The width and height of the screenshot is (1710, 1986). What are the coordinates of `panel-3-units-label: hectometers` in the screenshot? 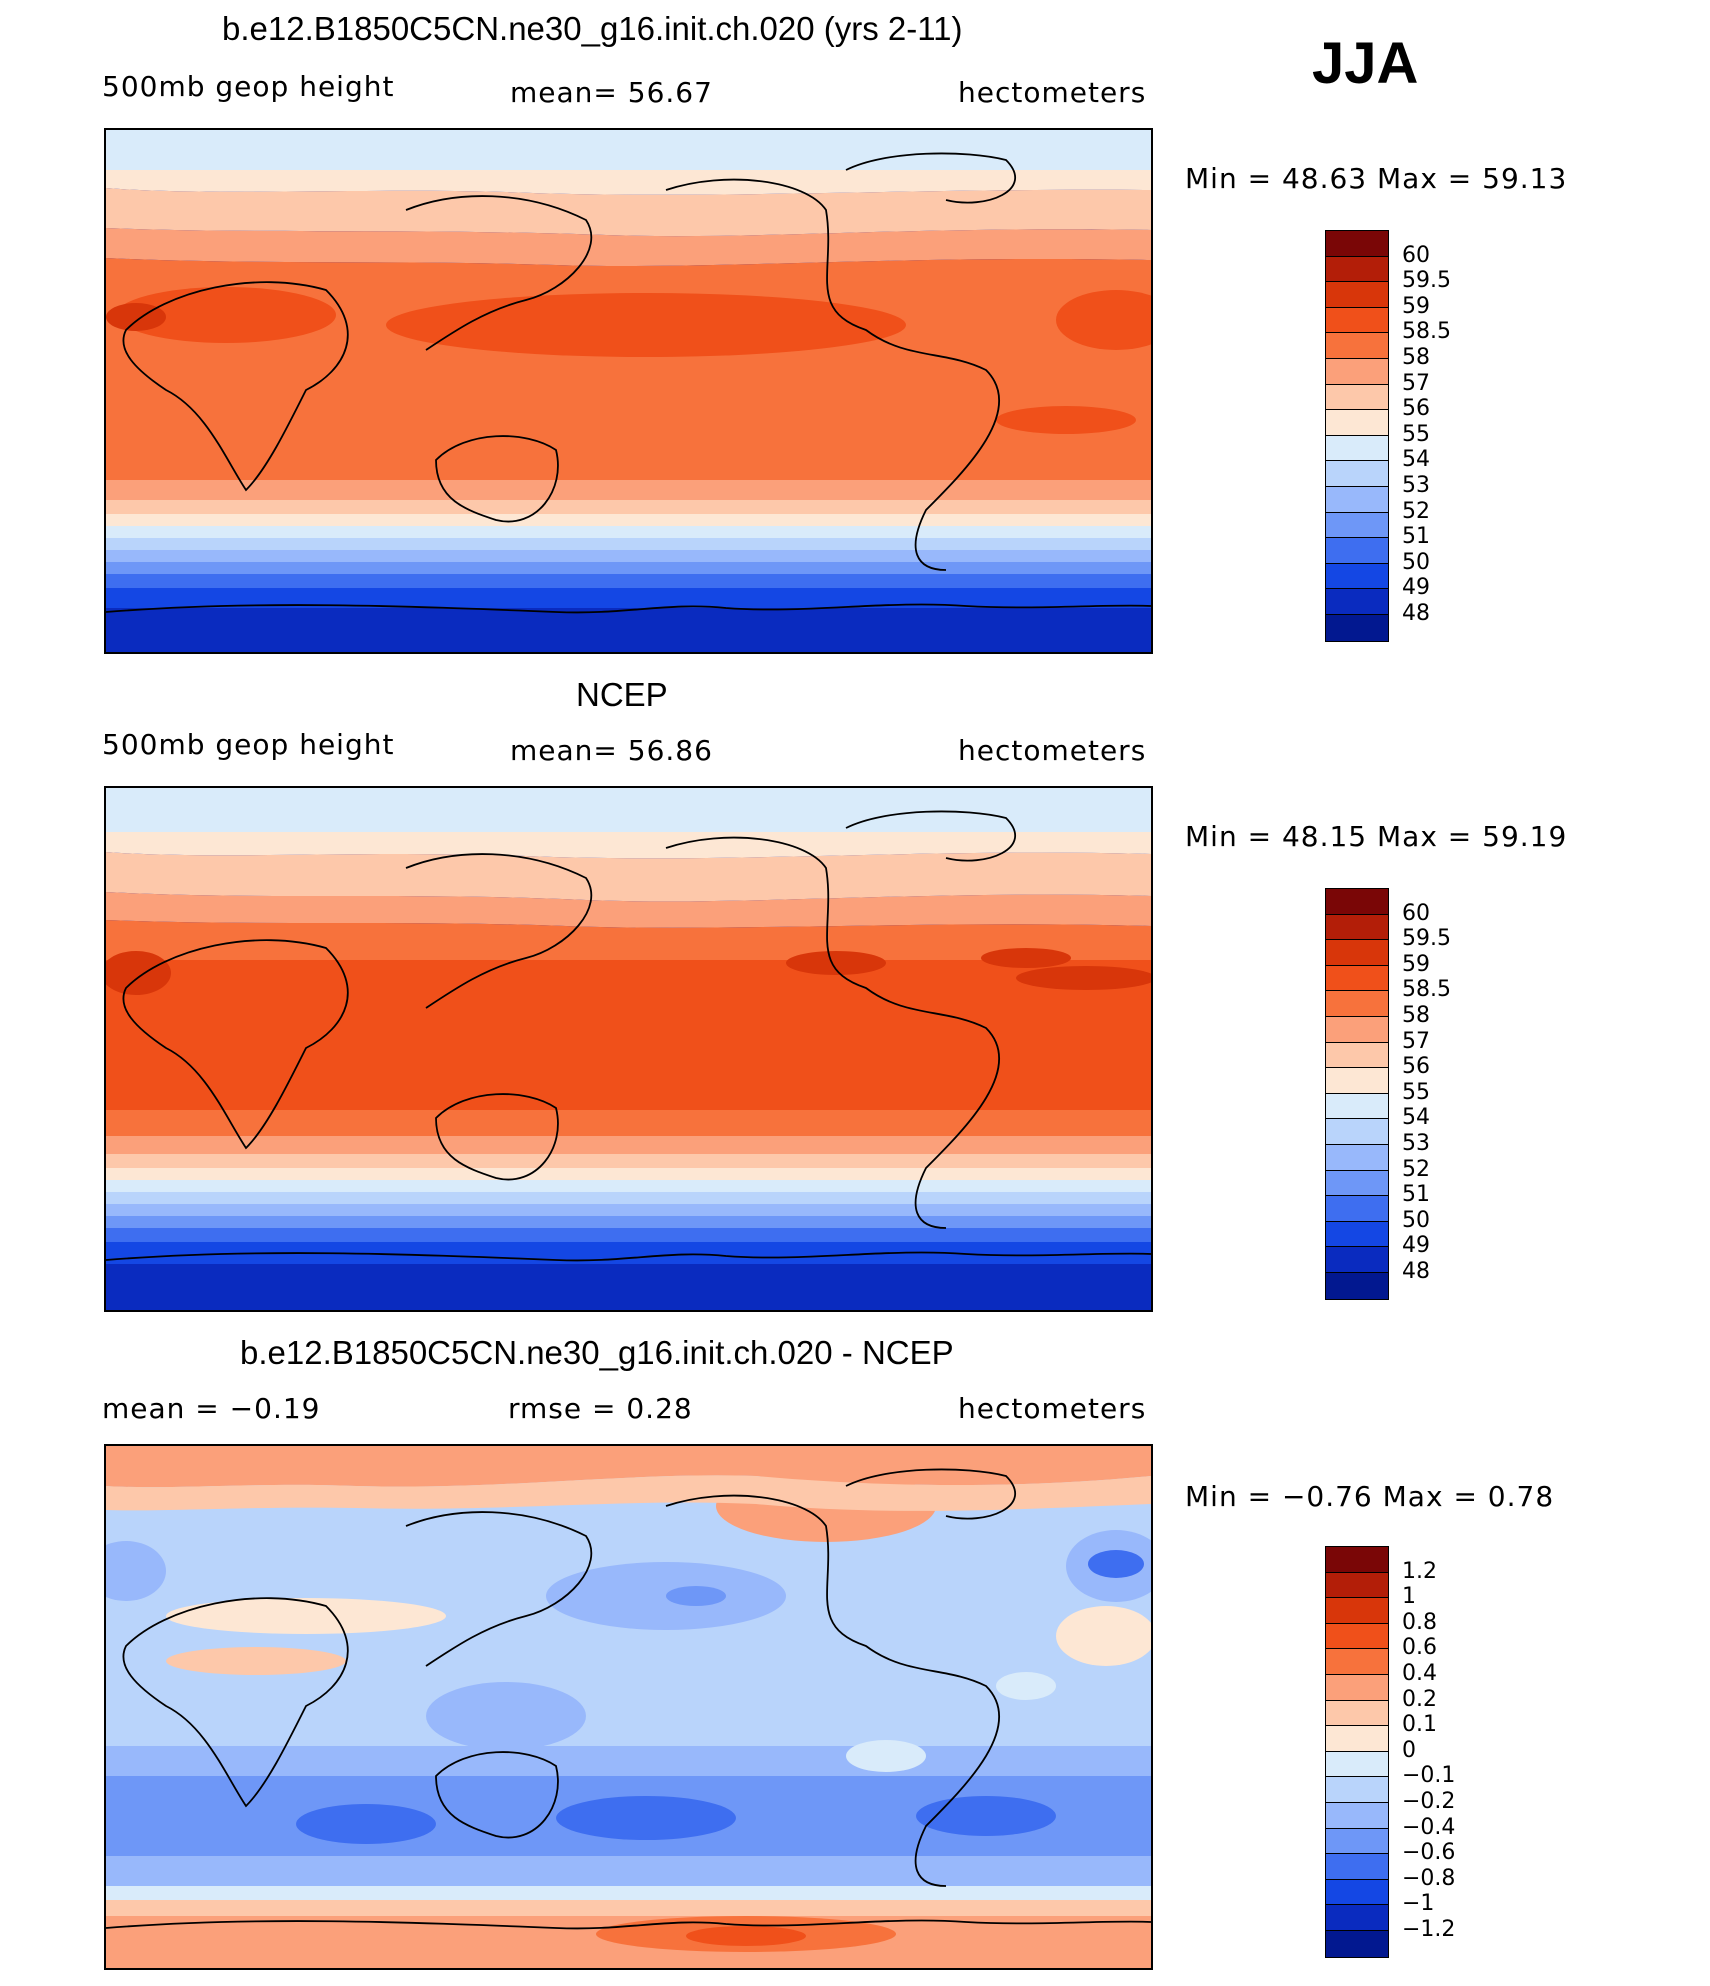 It's located at (1052, 1408).